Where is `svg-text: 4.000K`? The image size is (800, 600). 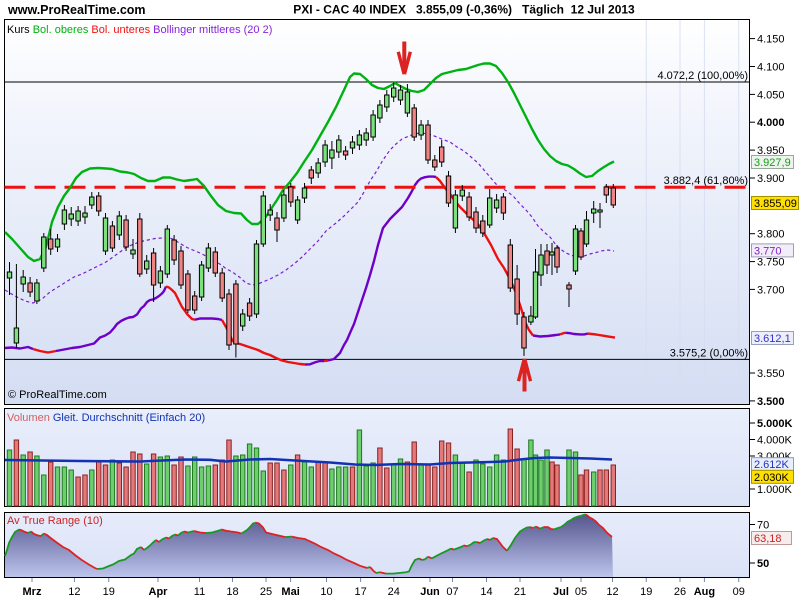
svg-text: 4.000K is located at coordinates (775, 441).